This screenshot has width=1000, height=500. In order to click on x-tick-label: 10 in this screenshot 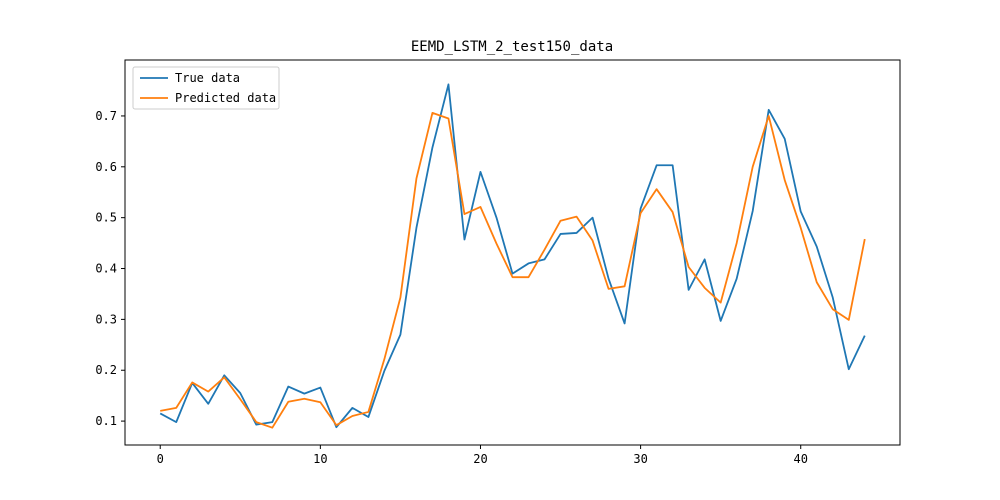, I will do `click(320, 459)`.